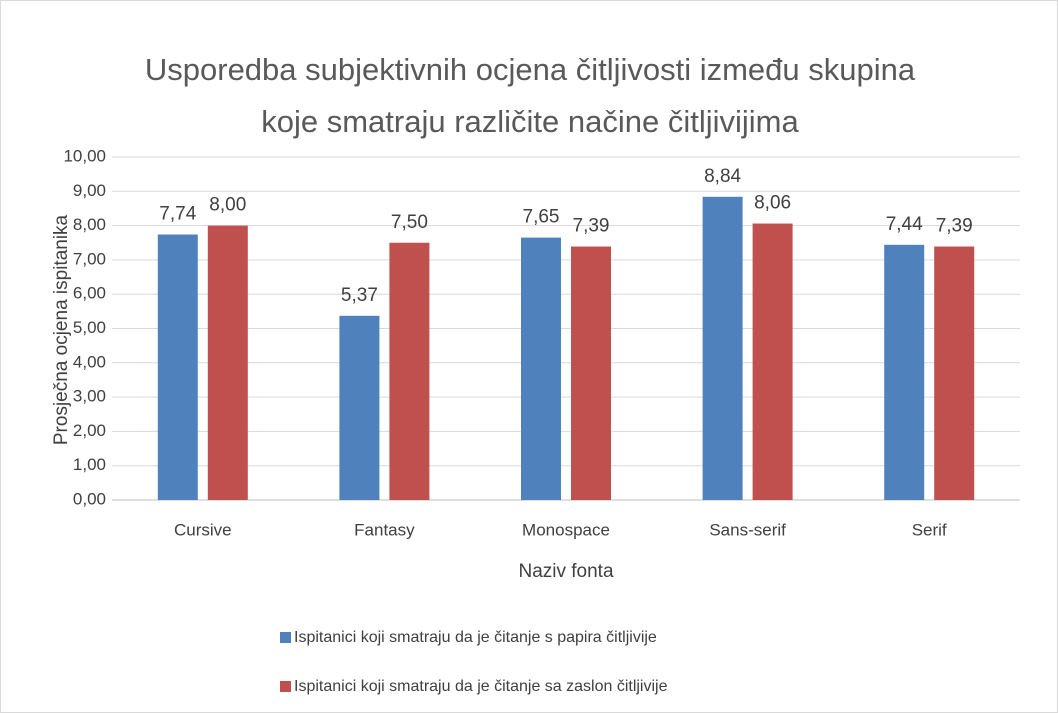 This screenshot has width=1058, height=713. Describe the element at coordinates (929, 529) in the screenshot. I see `x-tick-label: Serif` at that location.